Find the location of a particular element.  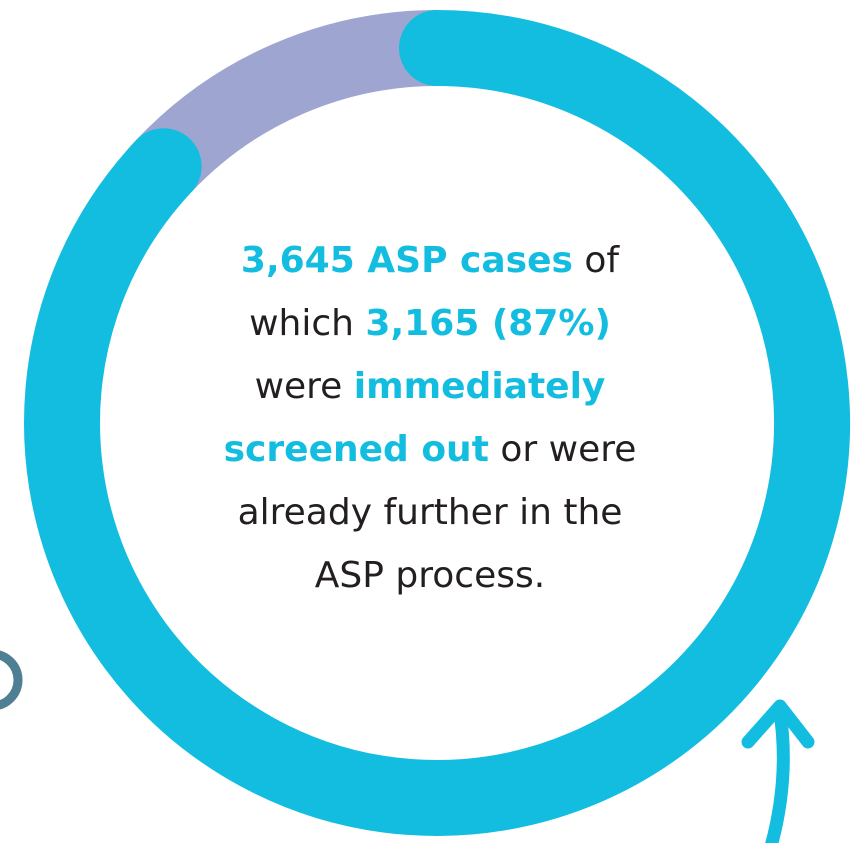

annotation-line: which 3,165 (87%) is located at coordinates (430, 323).